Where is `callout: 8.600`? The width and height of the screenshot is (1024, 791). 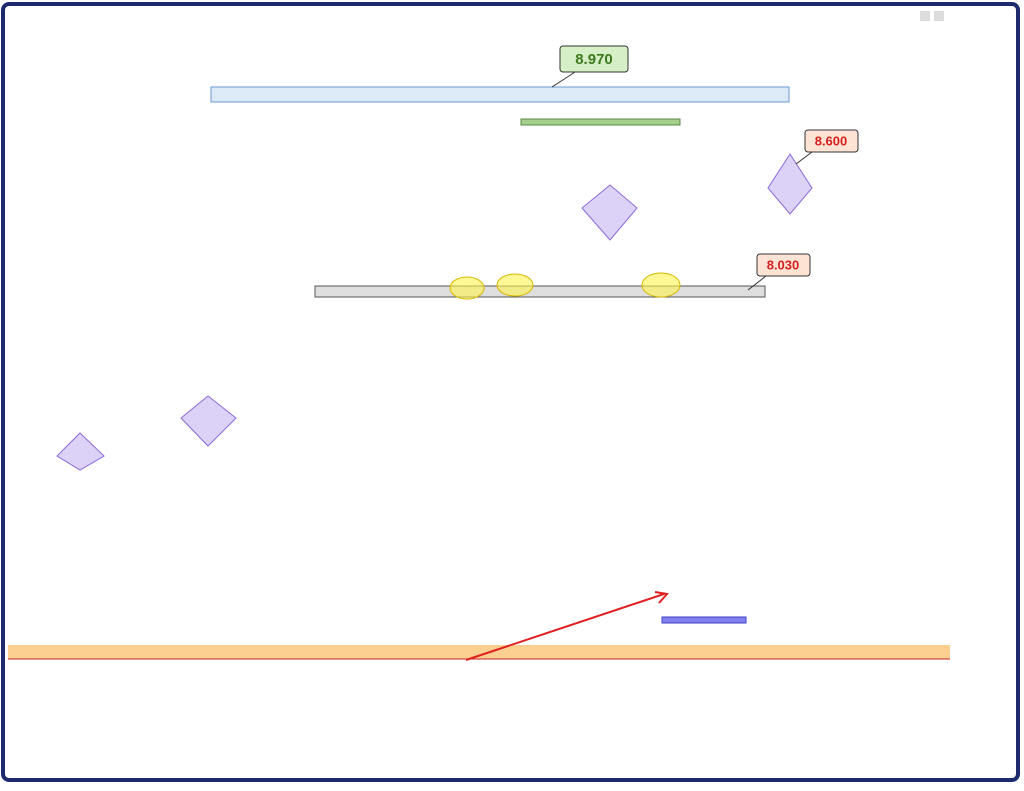
callout: 8.600 is located at coordinates (827, 147).